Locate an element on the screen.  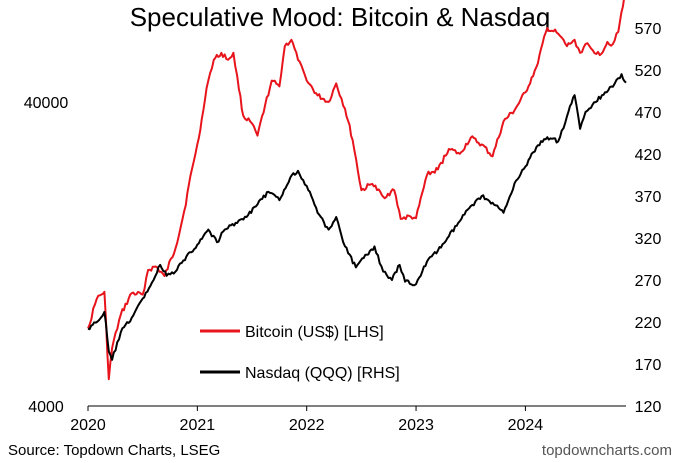
right-tick-label: 120 is located at coordinates (648, 407).